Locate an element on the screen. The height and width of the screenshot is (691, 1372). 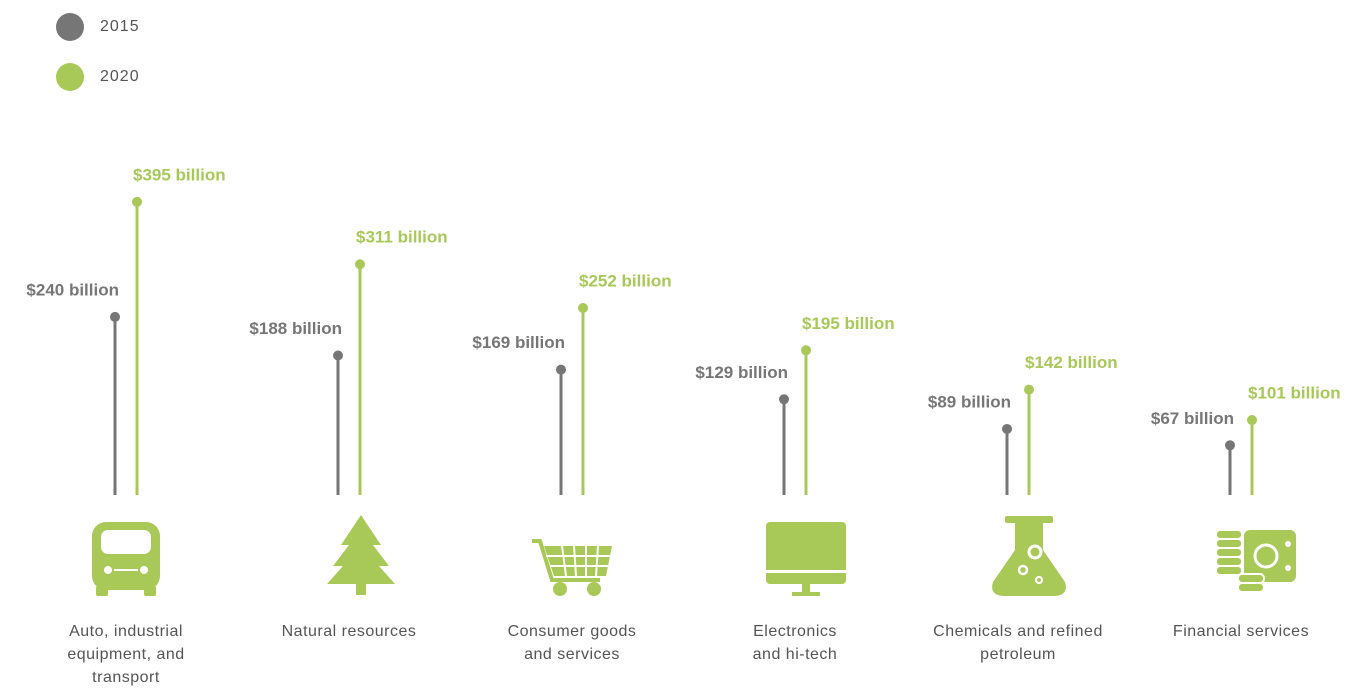
category-label: Financial services is located at coordinates (1241, 631).